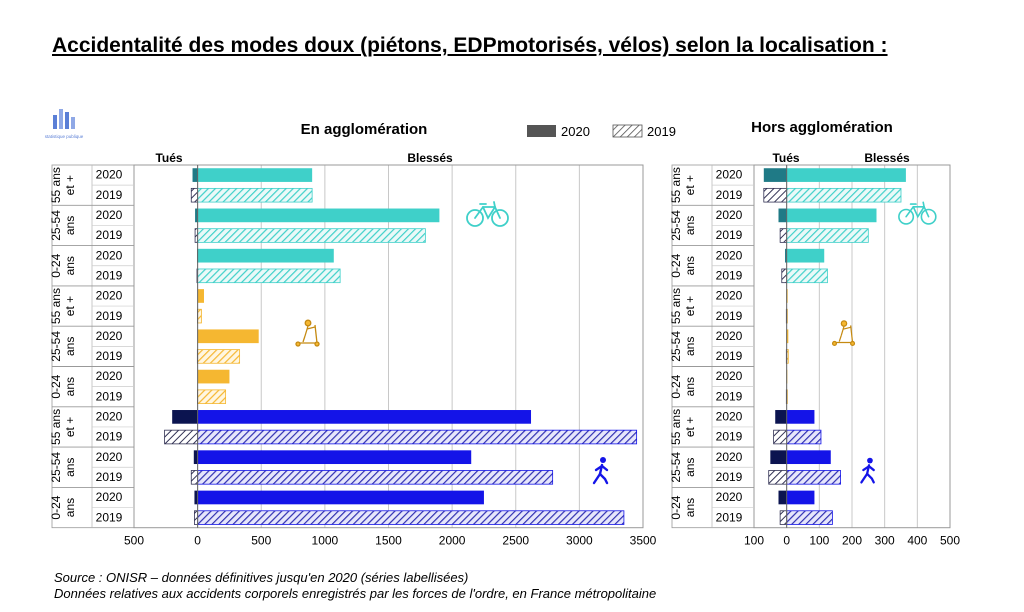  What do you see at coordinates (786, 255) in the screenshot?
I see `bar-killed-velo-2020` at bounding box center [786, 255].